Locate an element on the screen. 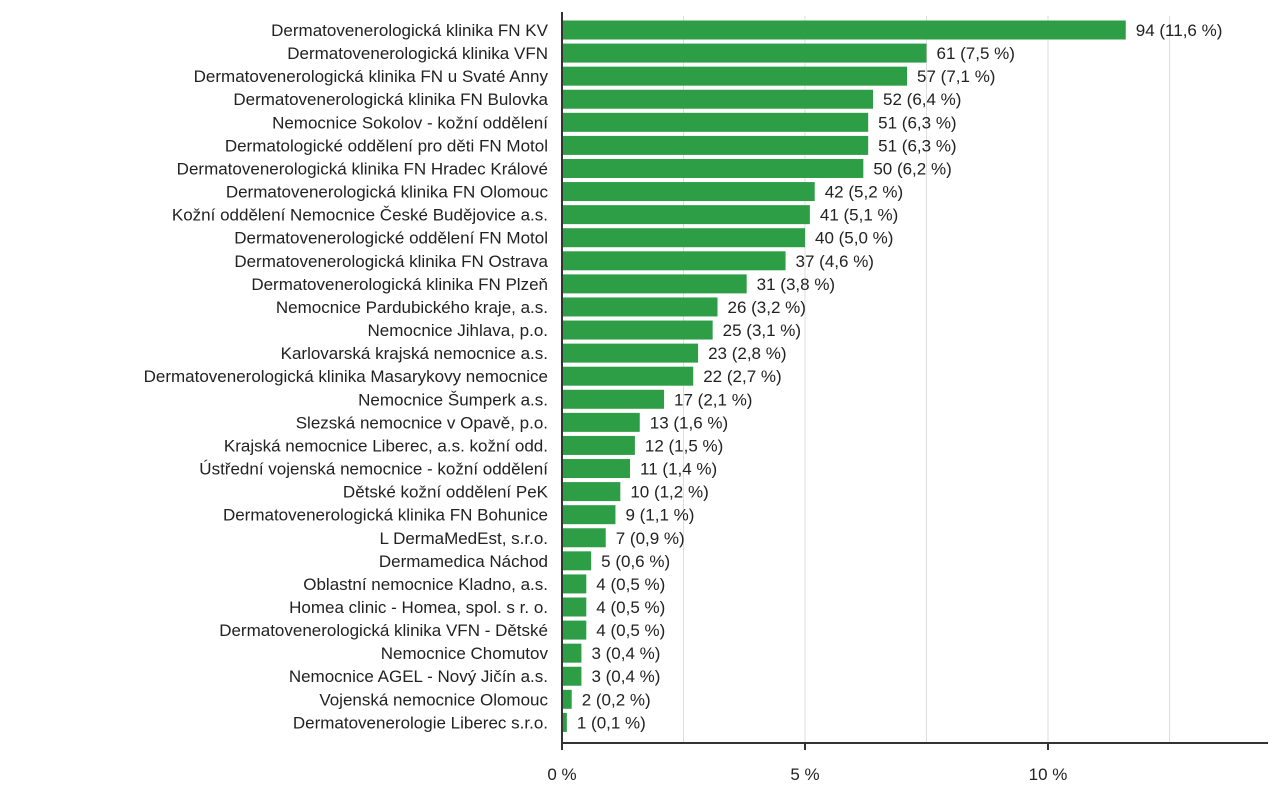  category-label: Dermatovenerologická klinika FN Ostrava is located at coordinates (391, 261).